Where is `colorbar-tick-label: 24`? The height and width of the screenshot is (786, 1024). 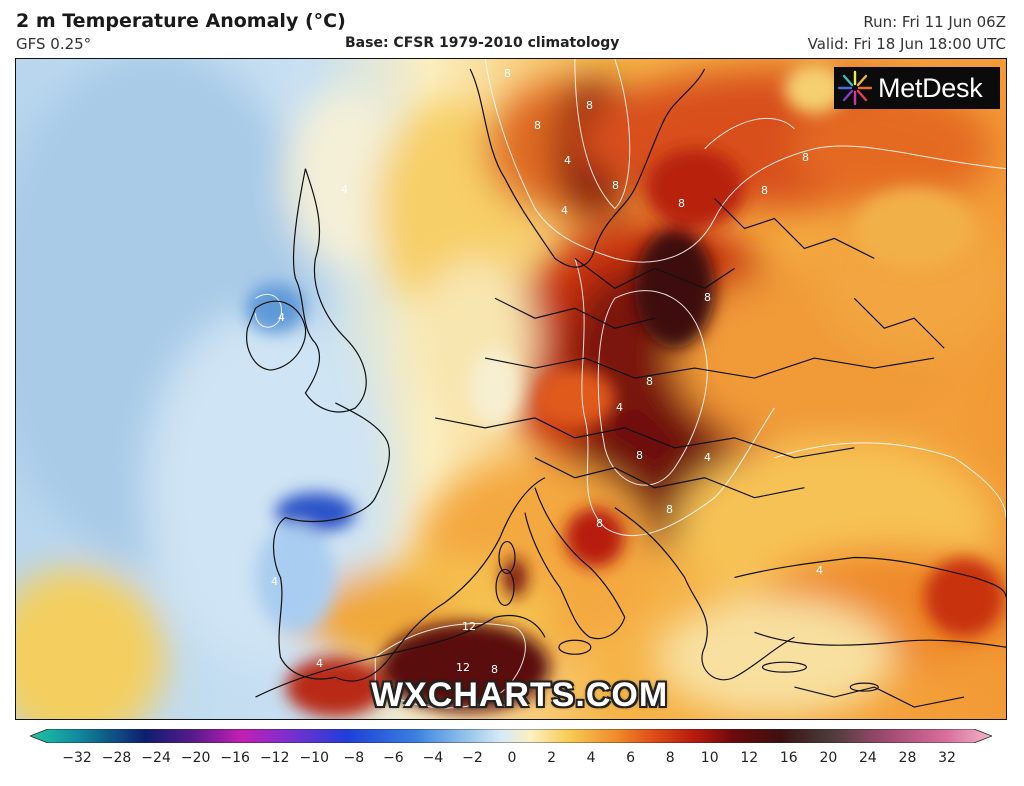 colorbar-tick-label: 24 is located at coordinates (867, 758).